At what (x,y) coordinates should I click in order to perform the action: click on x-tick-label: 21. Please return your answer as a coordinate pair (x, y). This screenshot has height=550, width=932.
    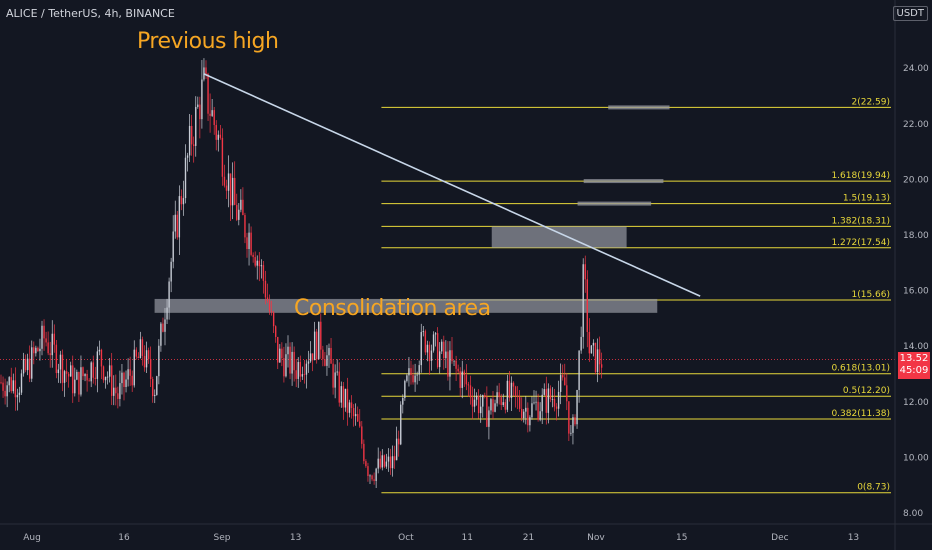
    Looking at the image, I should click on (528, 538).